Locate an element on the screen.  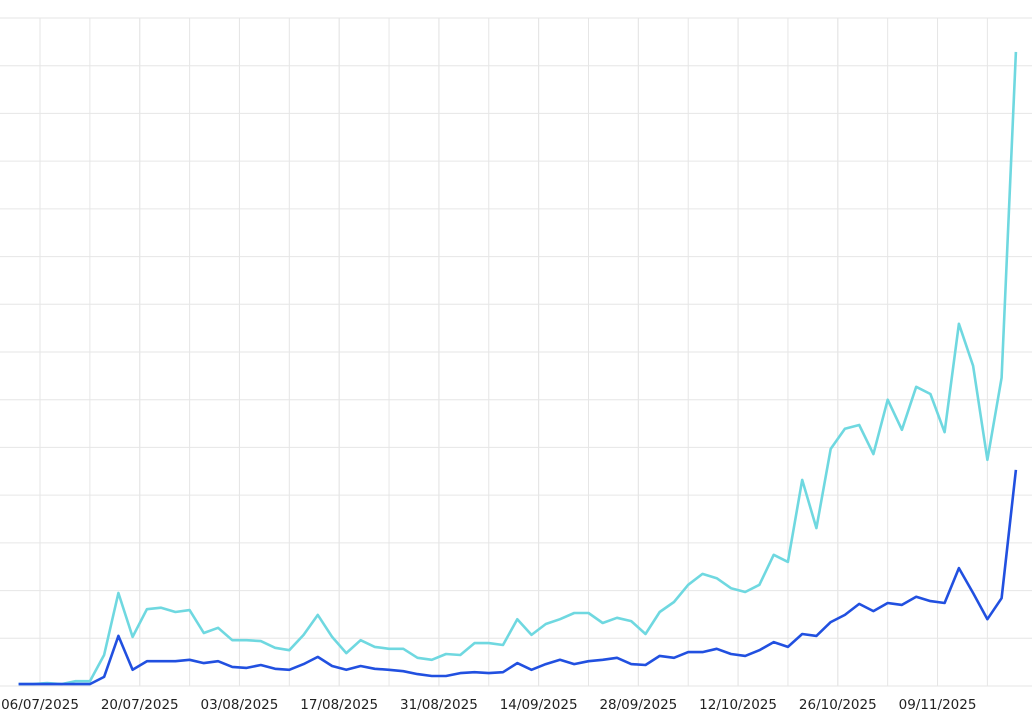
x-tick-label: 06/07/2025 is located at coordinates (40, 705).